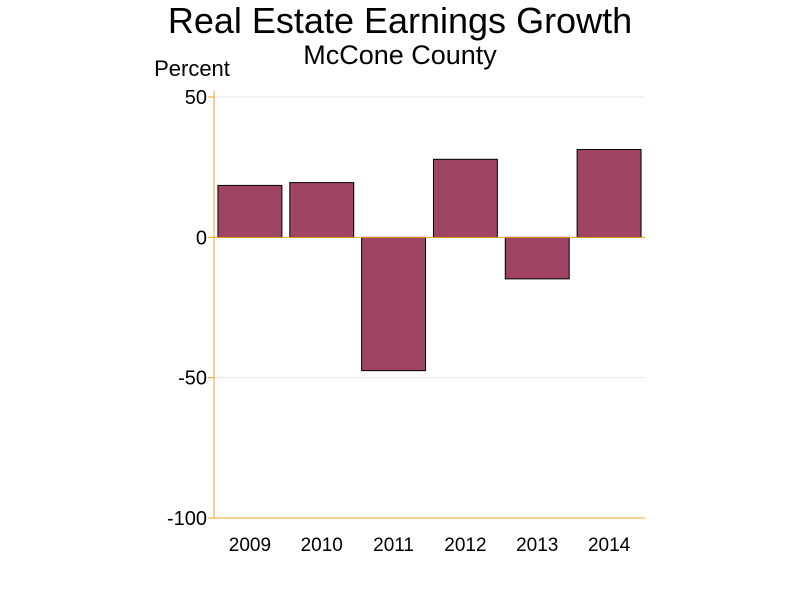  I want to click on bar-2013, so click(537, 258).